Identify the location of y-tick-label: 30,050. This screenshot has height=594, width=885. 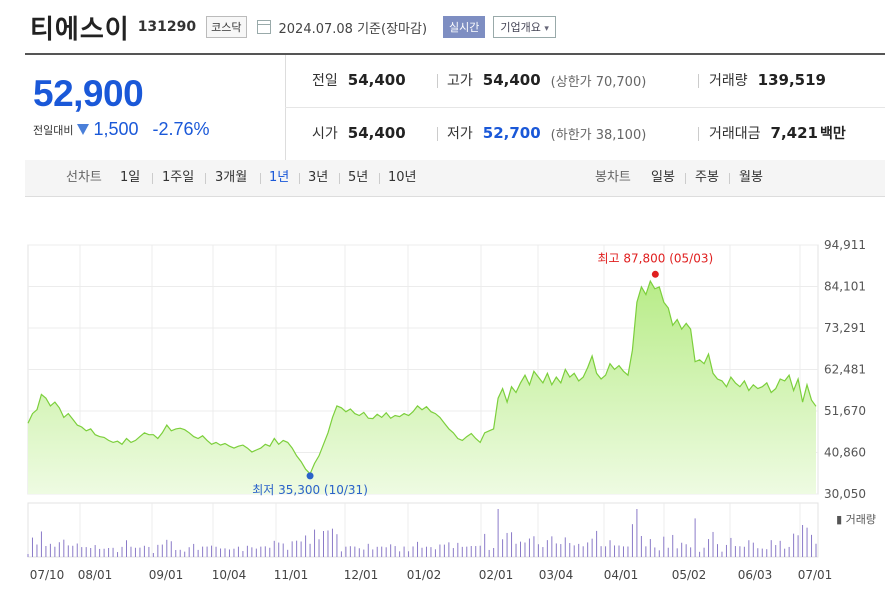
(845, 494).